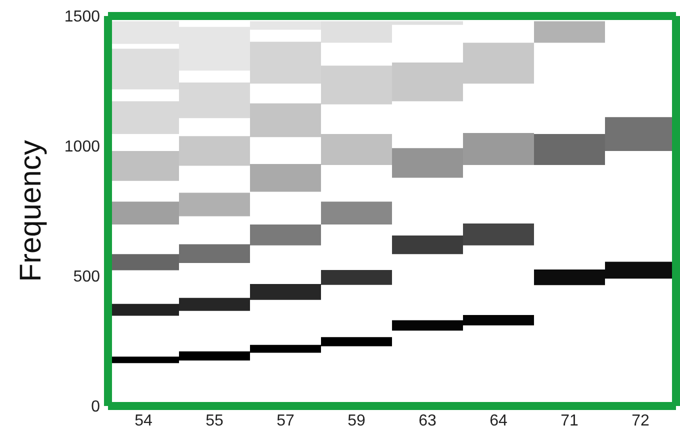 The width and height of the screenshot is (680, 438). I want to click on y-axis-title: Frequency, so click(31, 211).